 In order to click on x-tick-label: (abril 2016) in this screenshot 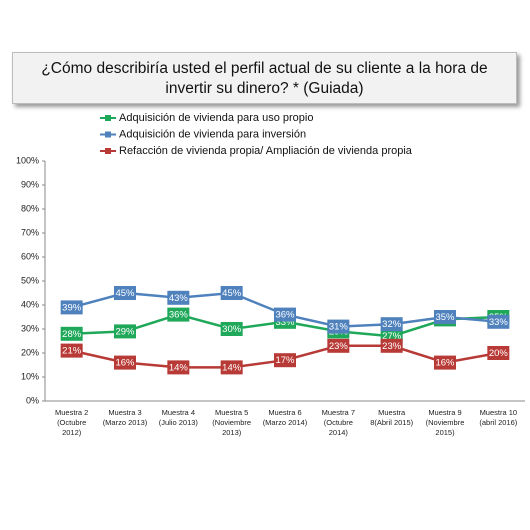, I will do `click(498, 422)`.